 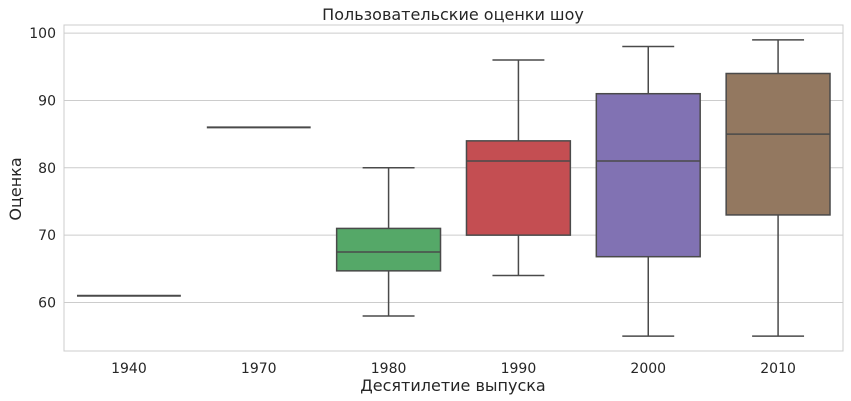 I want to click on box-1990, so click(x=518, y=168).